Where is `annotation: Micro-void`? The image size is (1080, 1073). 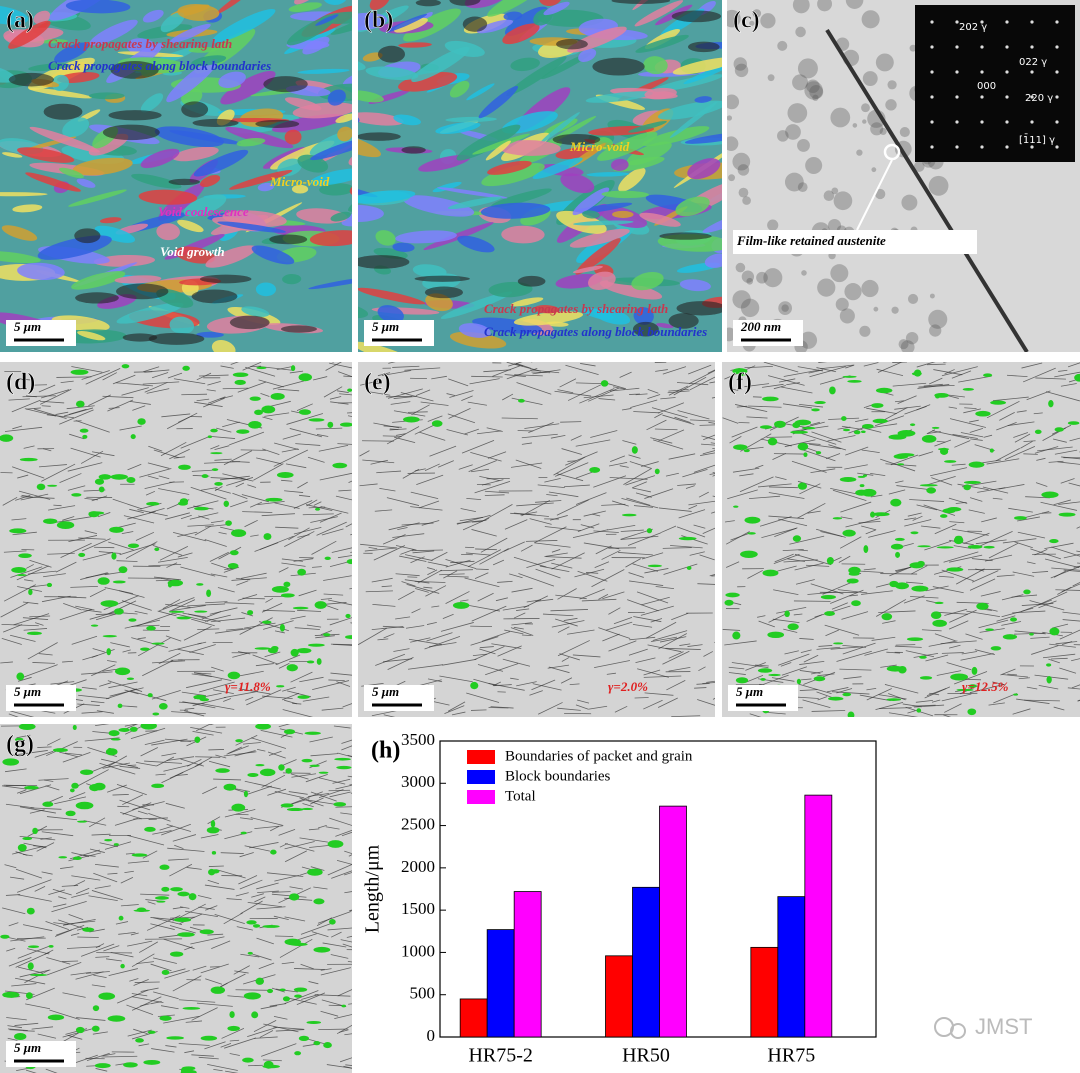
annotation: Micro-void is located at coordinates (599, 146).